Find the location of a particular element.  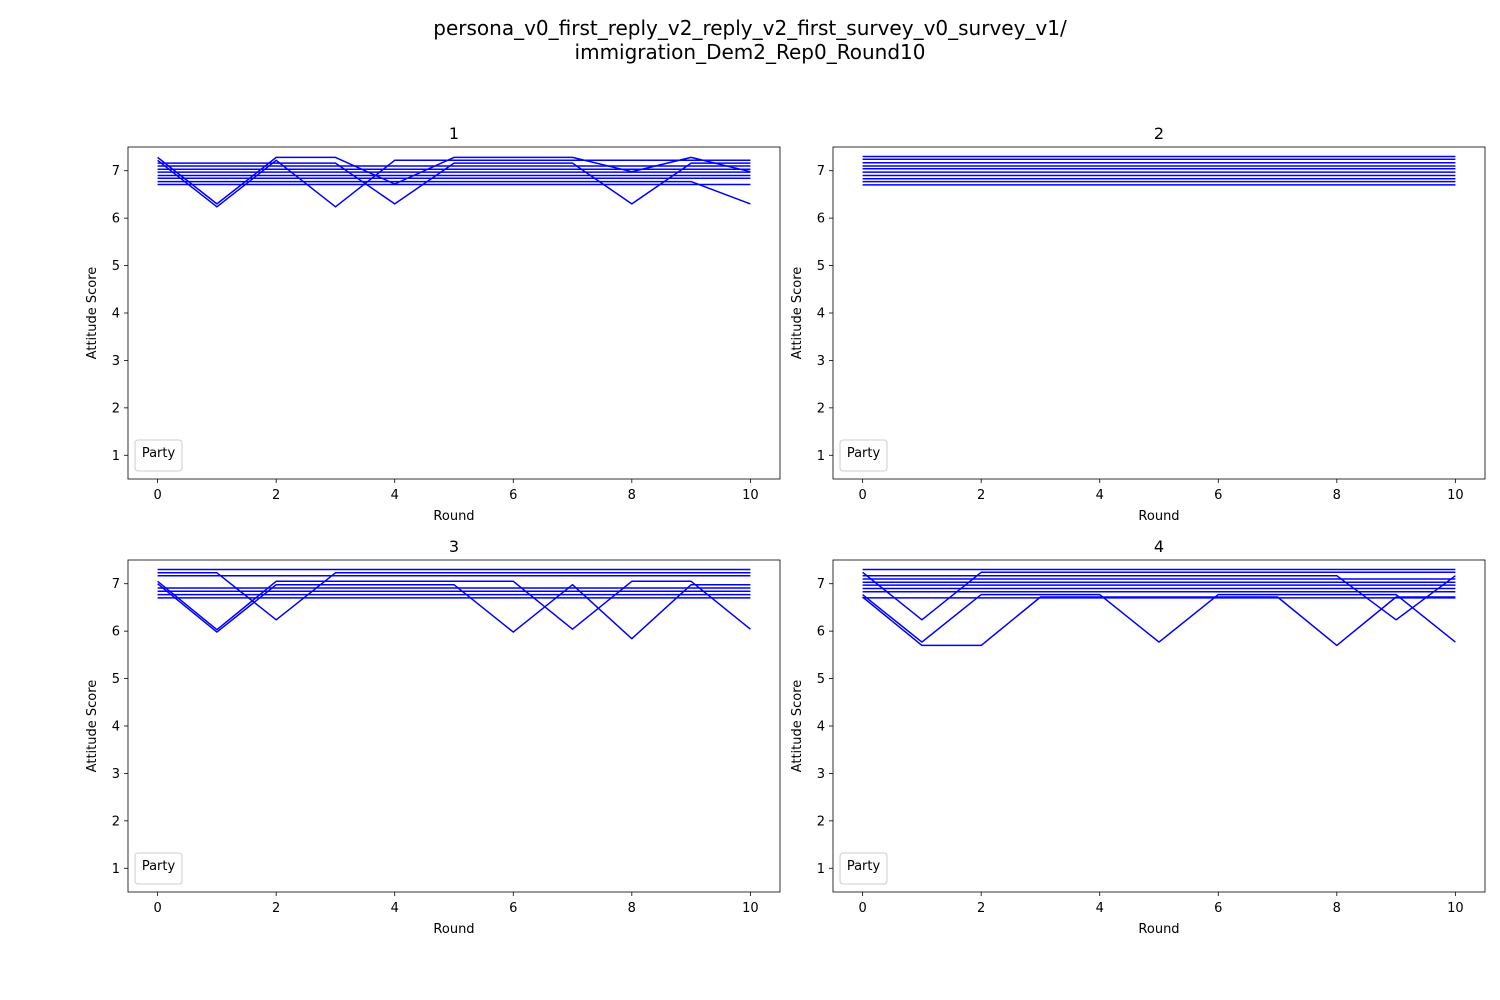

subplot-title: 1 is located at coordinates (454, 133).